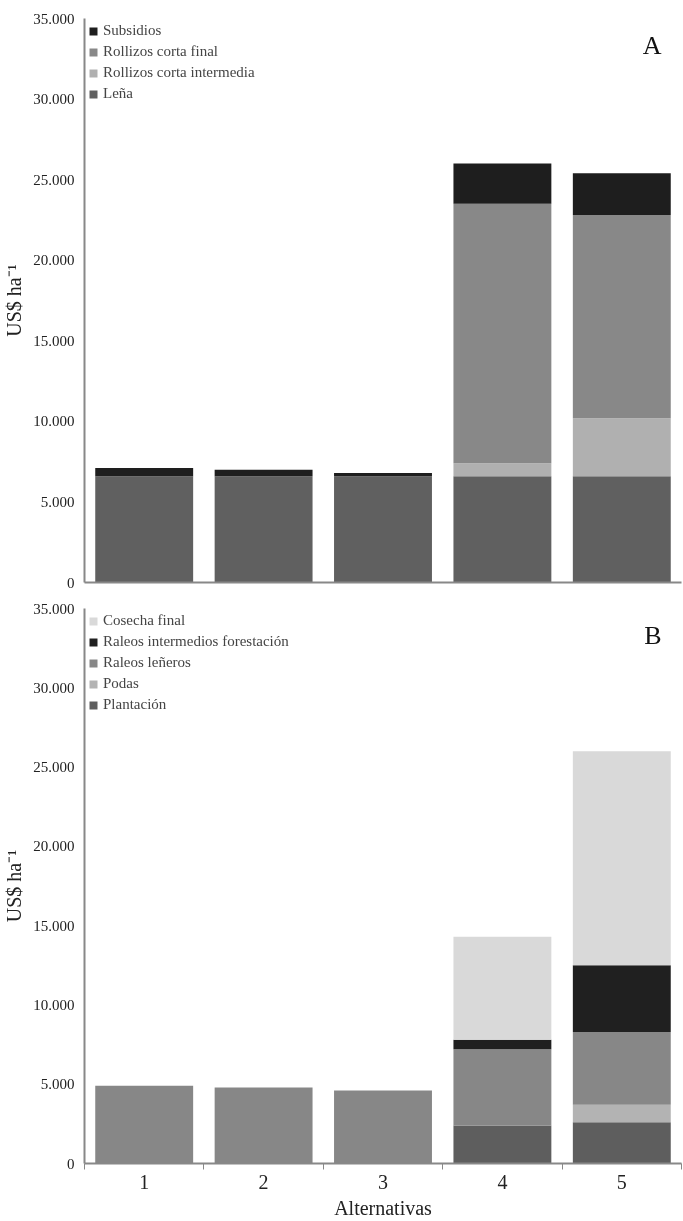 The image size is (683, 1221). I want to click on legend-label: Podas, so click(121, 683).